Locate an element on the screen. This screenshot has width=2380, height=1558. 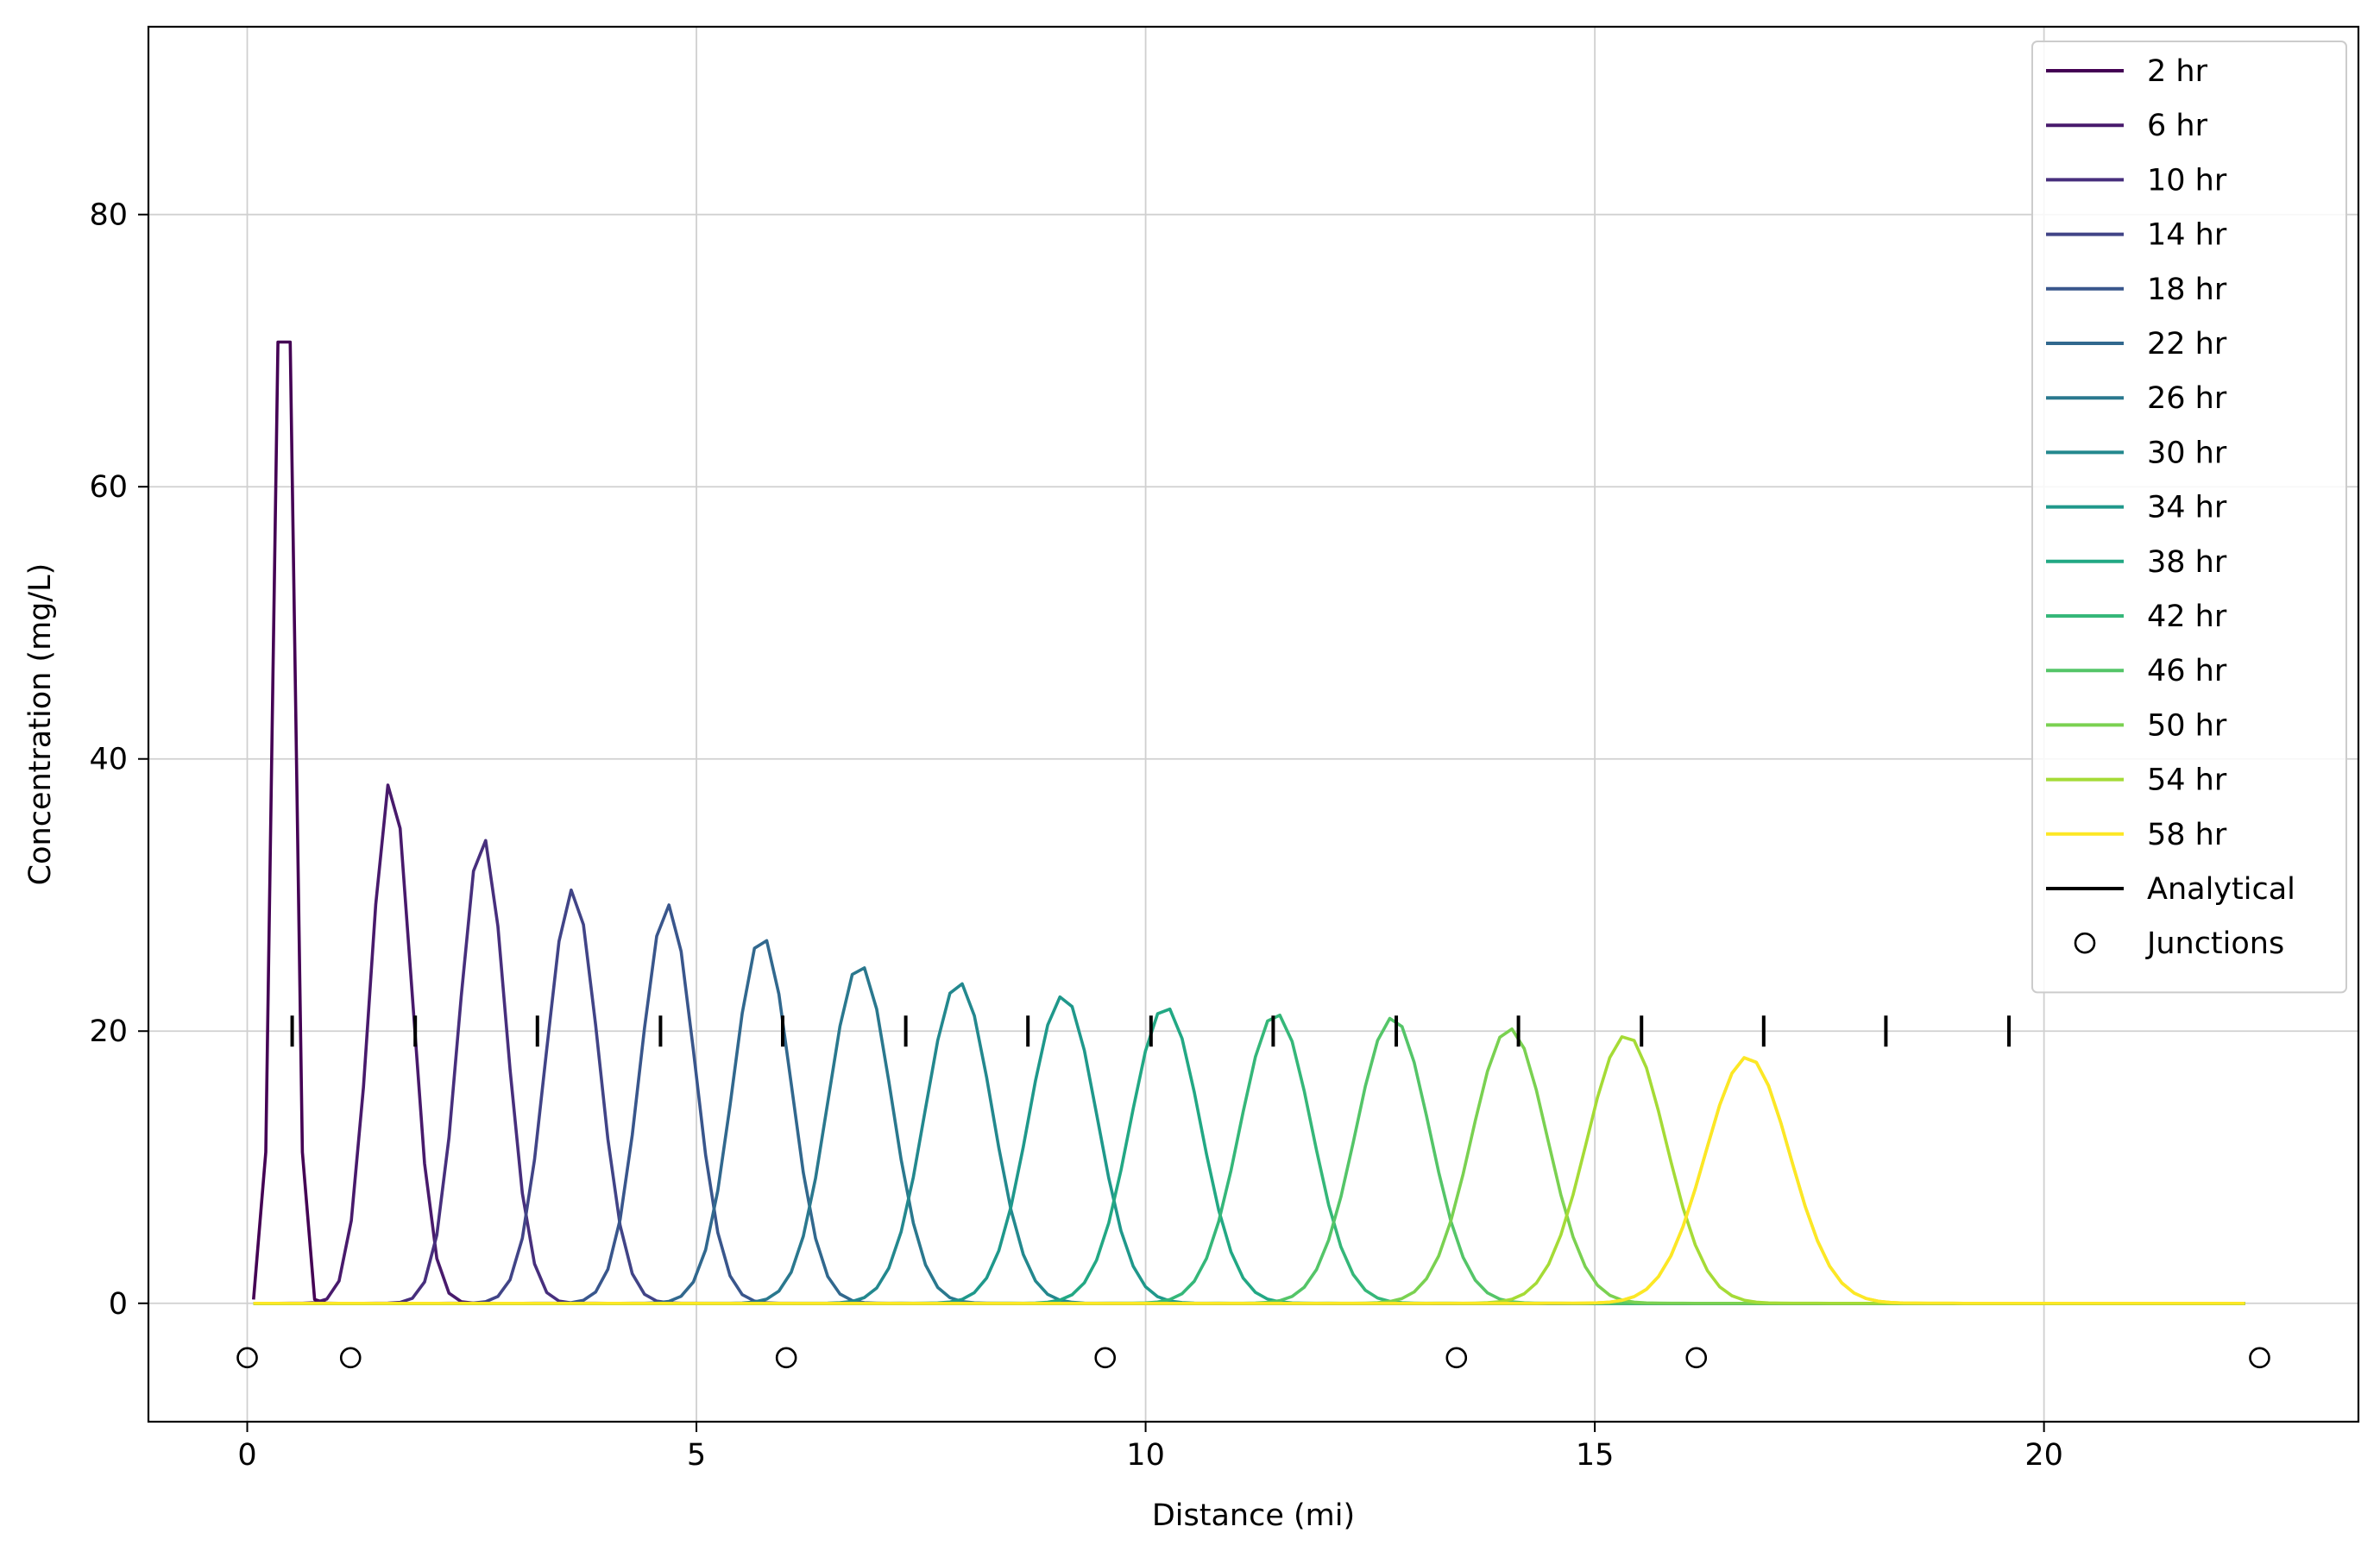
junction-markers is located at coordinates (1253, 1358).